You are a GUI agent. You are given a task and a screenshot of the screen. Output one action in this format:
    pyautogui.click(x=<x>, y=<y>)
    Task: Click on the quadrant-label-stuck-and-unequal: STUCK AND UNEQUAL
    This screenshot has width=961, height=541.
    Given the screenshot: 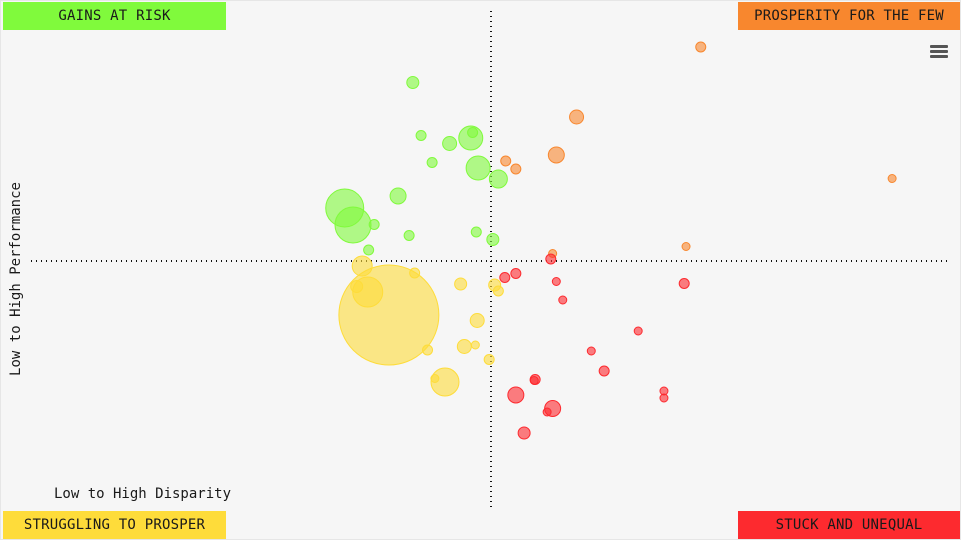 What is the action you would take?
    pyautogui.click(x=849, y=525)
    